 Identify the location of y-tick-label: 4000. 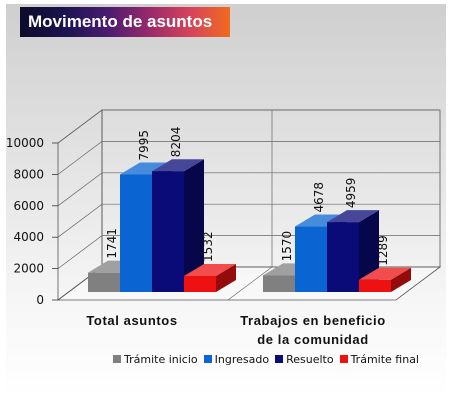
(28, 237).